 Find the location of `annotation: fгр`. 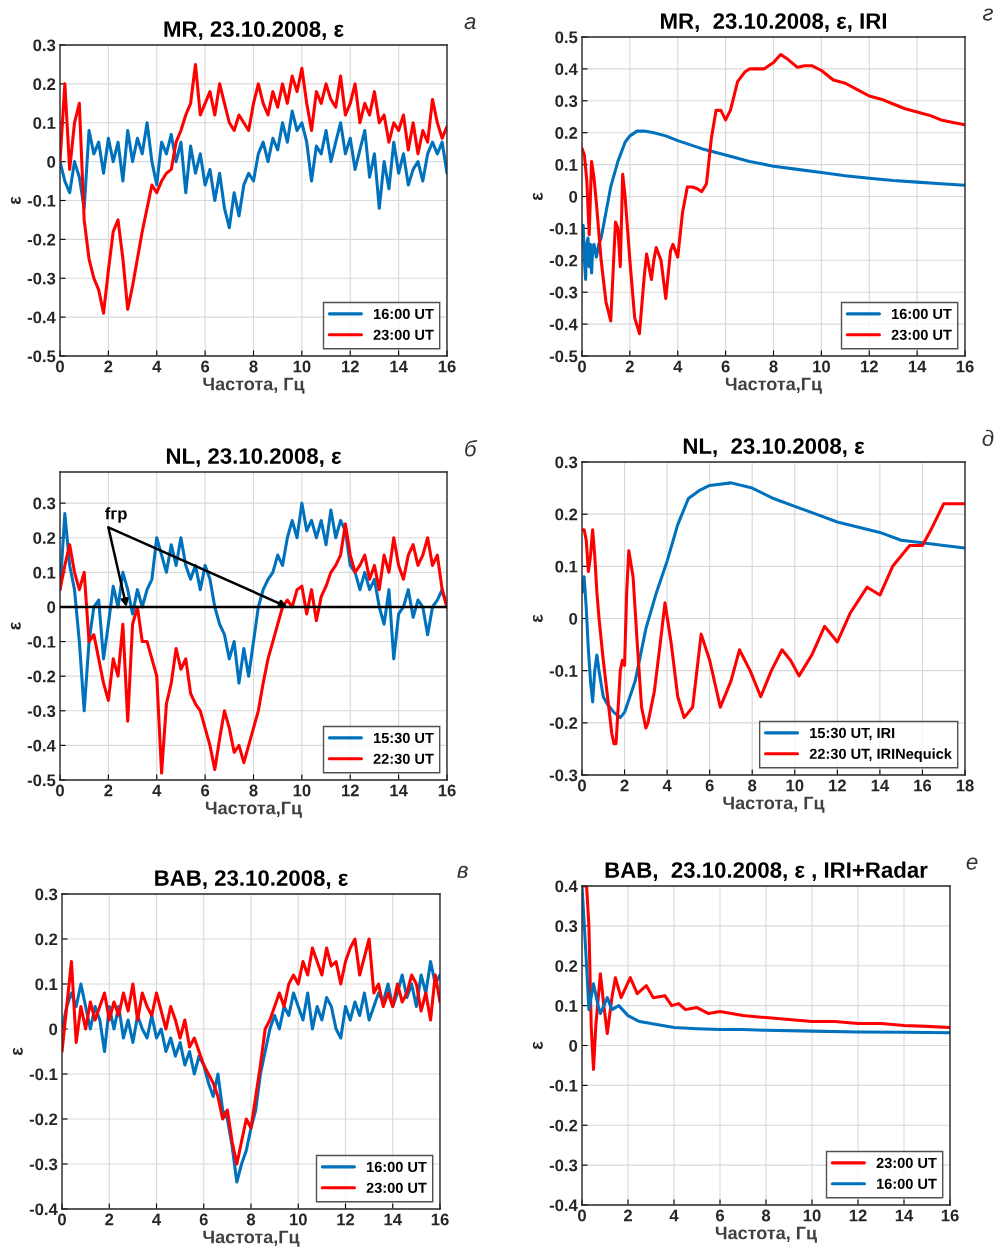

annotation: fгр is located at coordinates (116, 515).